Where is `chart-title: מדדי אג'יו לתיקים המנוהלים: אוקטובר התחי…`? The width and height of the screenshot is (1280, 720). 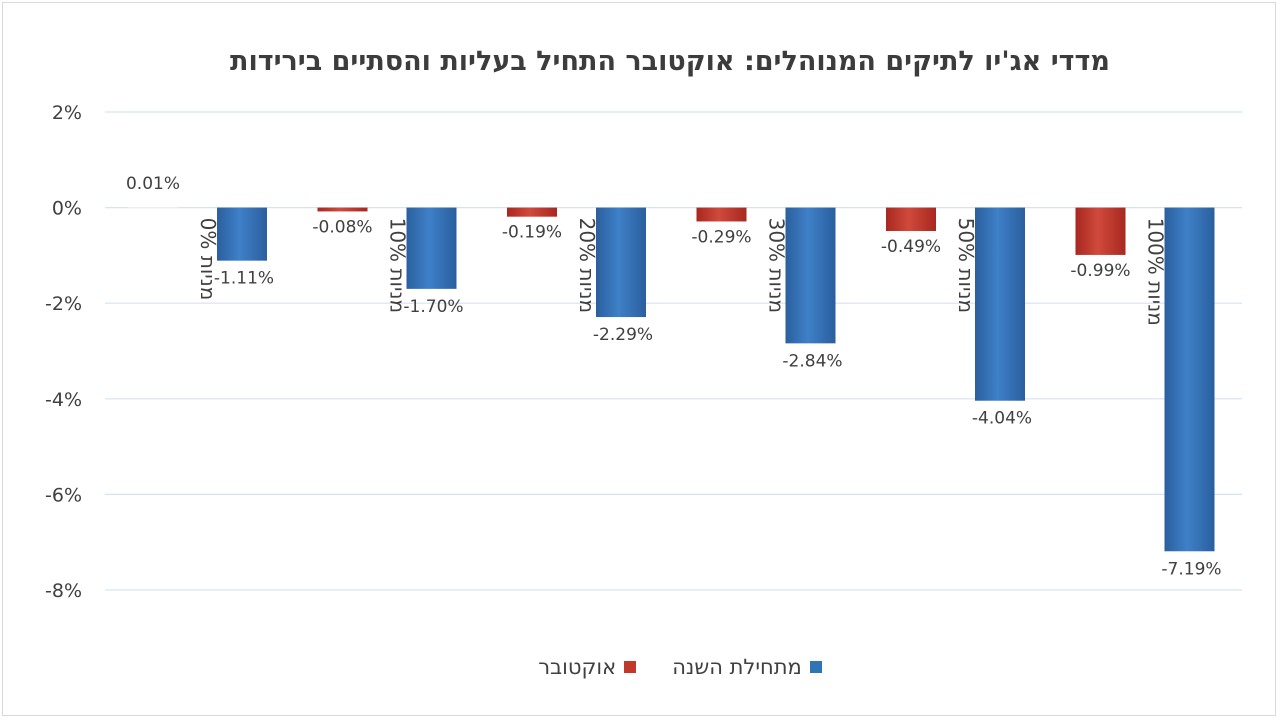
chart-title: מדדי אג'יו לתיקים המנוהלים: אוקטובר התחי… is located at coordinates (670, 61).